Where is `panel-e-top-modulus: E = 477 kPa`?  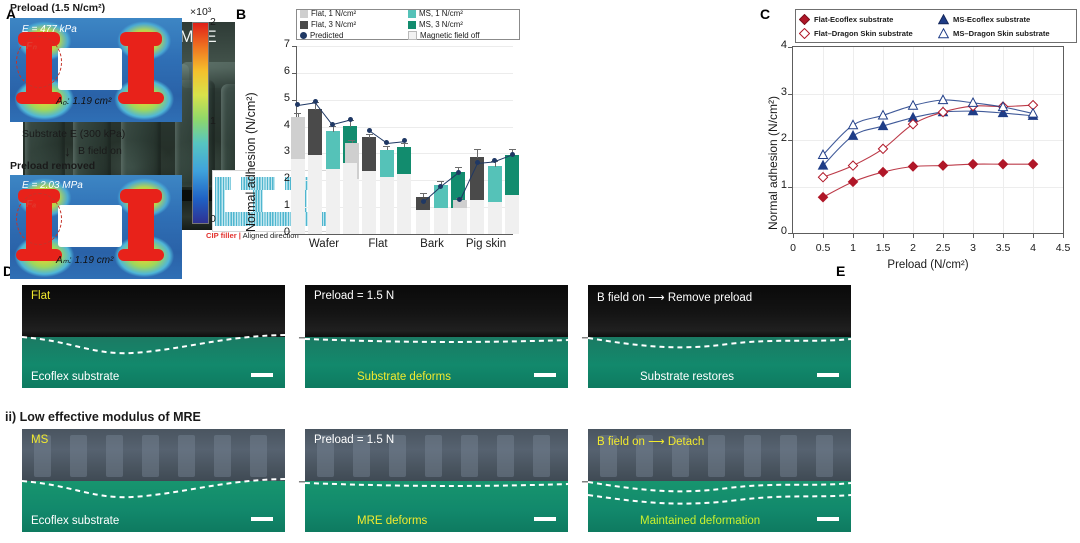
panel-e-top-modulus: E = 477 kPa is located at coordinates (49, 29).